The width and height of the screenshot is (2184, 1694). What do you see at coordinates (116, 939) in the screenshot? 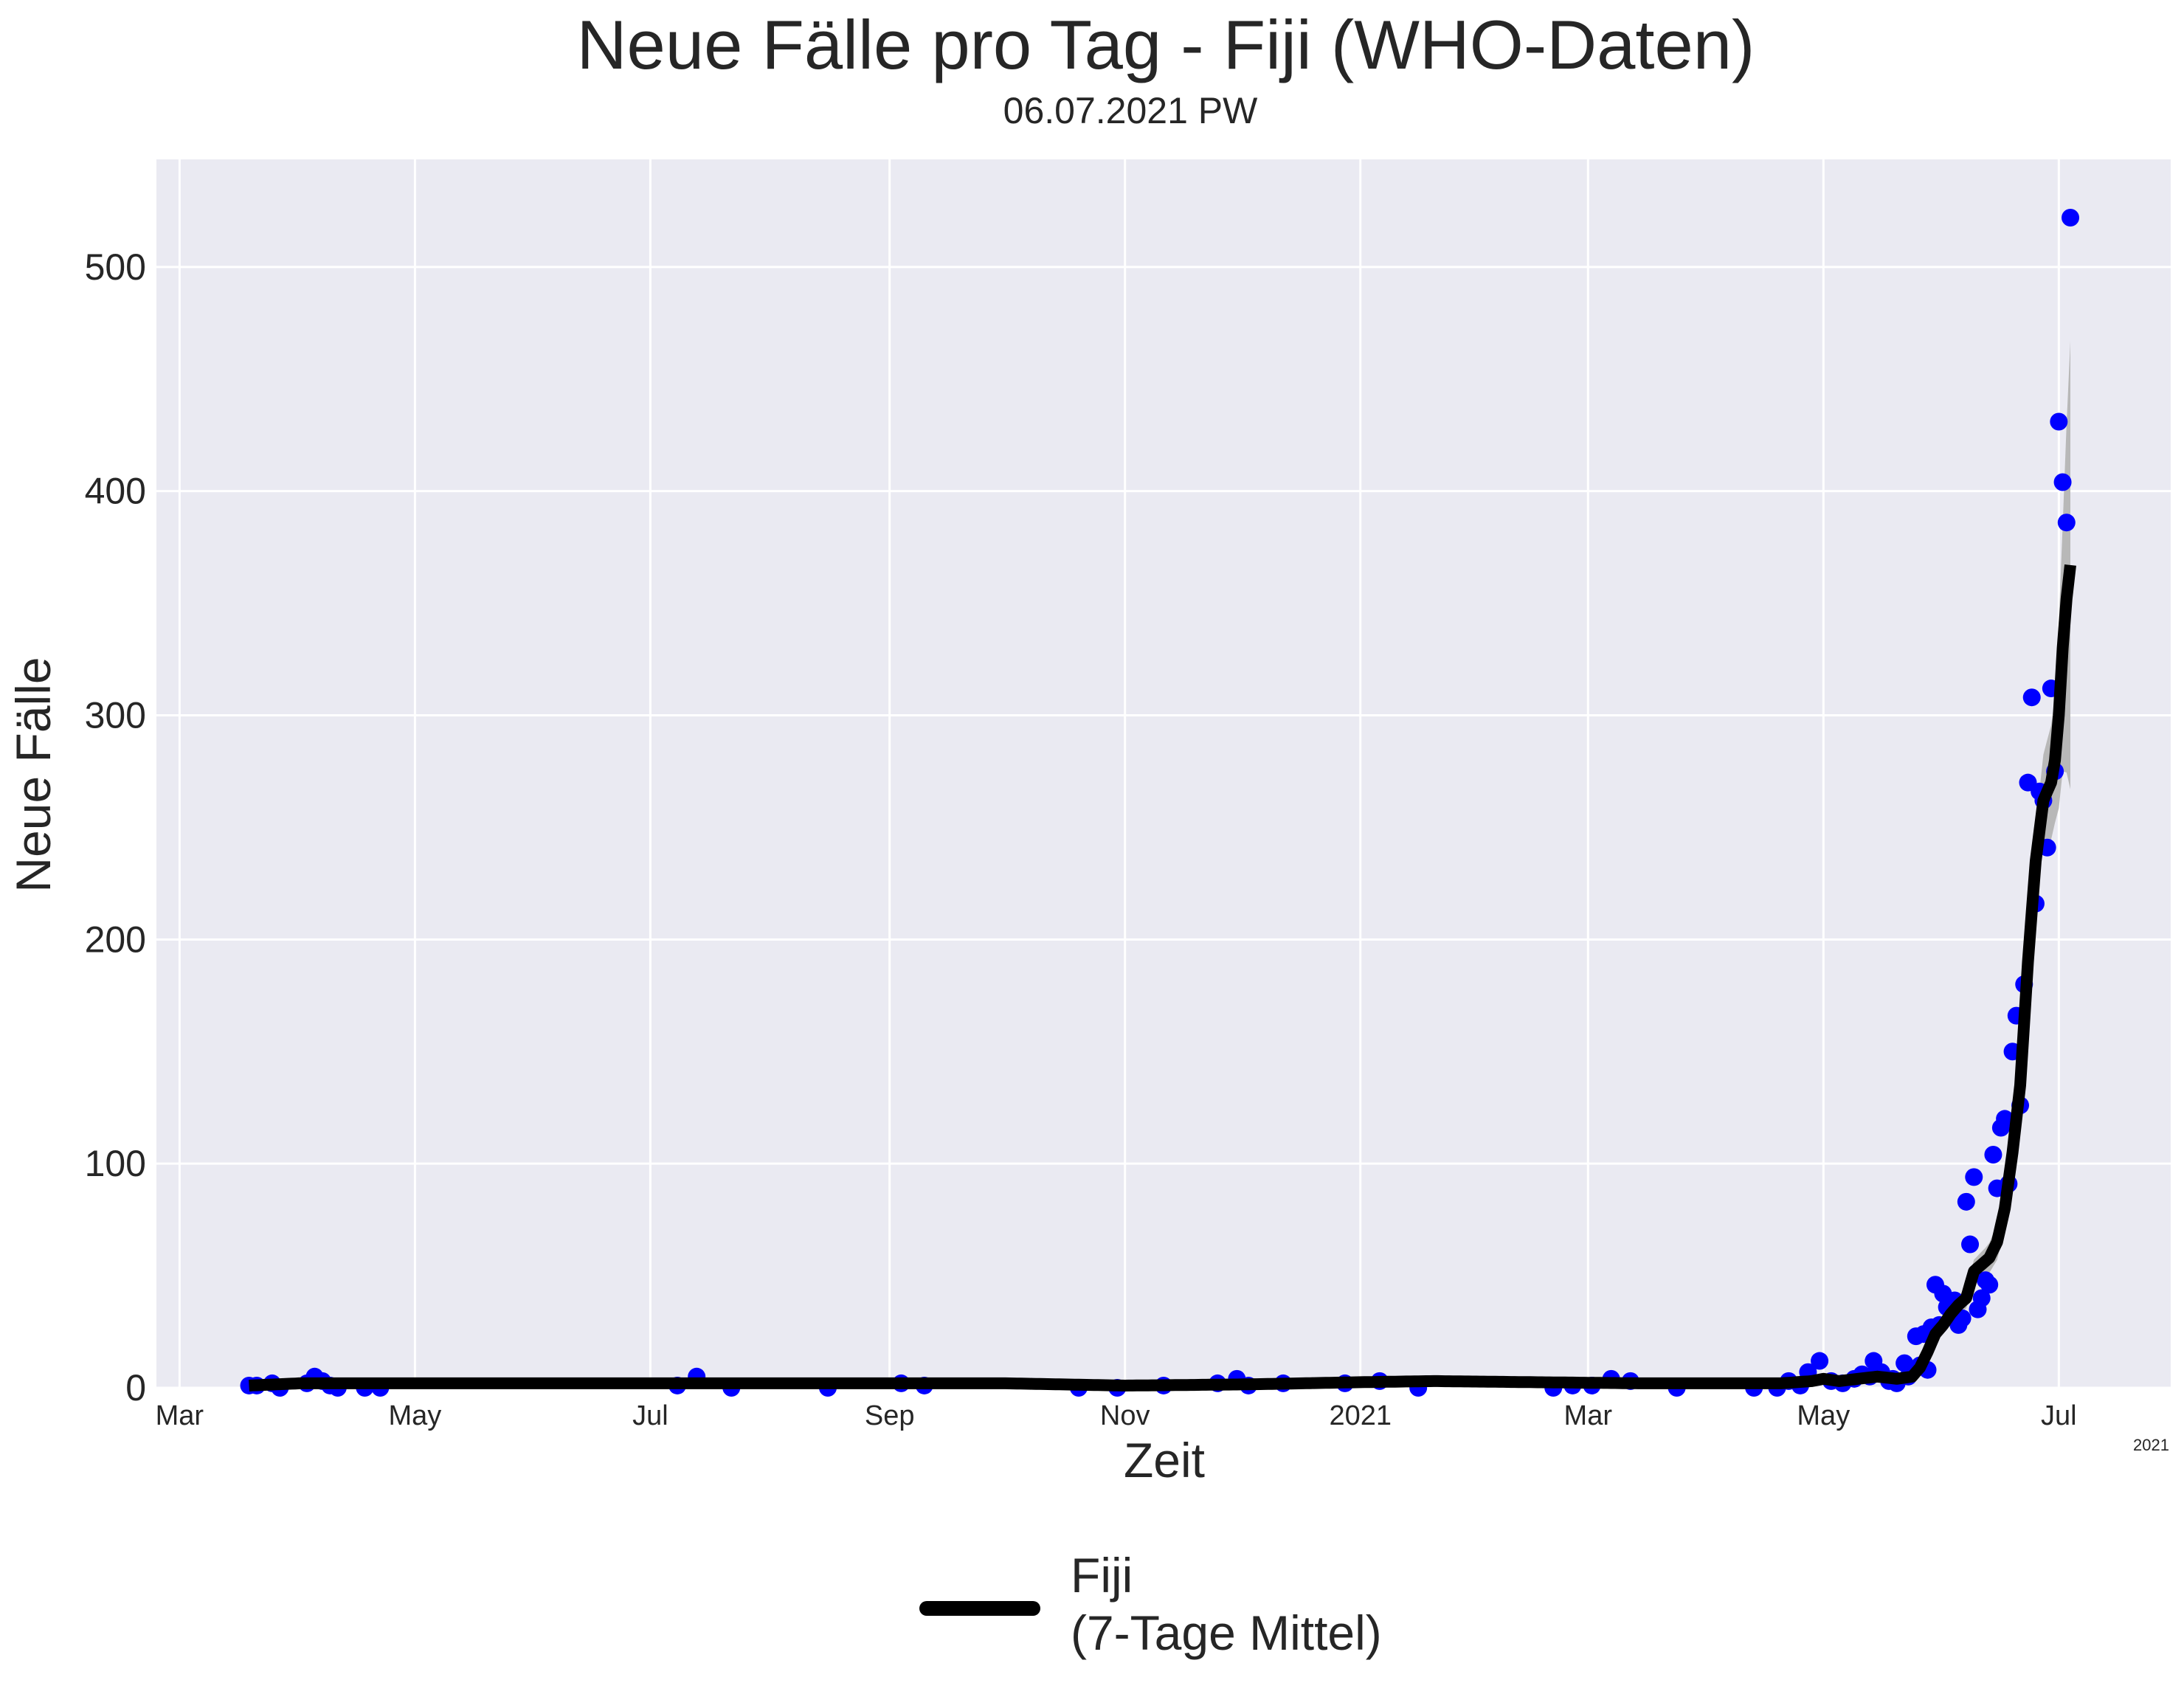
I see `y-tick-label: 200` at bounding box center [116, 939].